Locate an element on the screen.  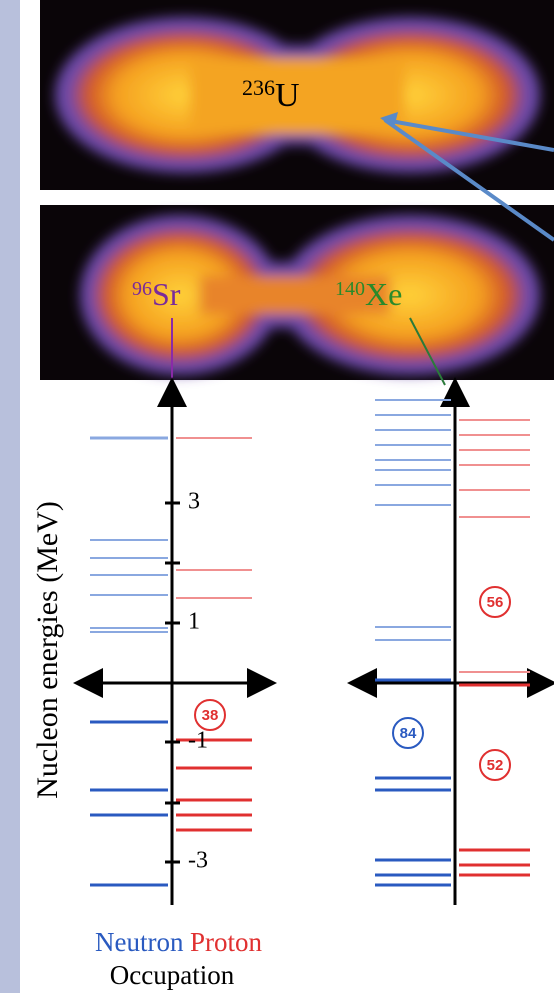
badge-label: 52 is located at coordinates (495, 765).